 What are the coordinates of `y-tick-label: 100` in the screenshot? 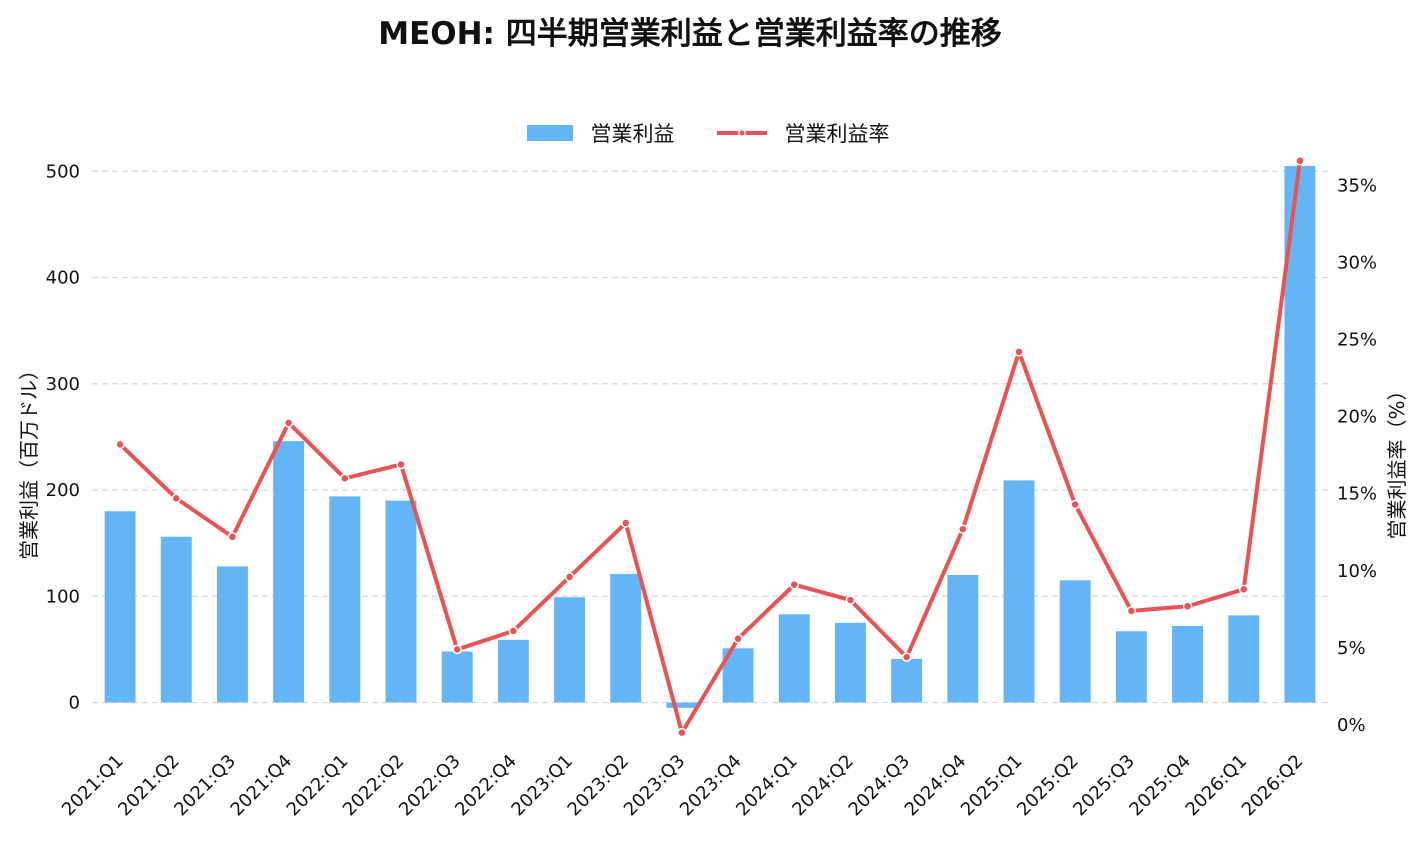 It's located at (63, 596).